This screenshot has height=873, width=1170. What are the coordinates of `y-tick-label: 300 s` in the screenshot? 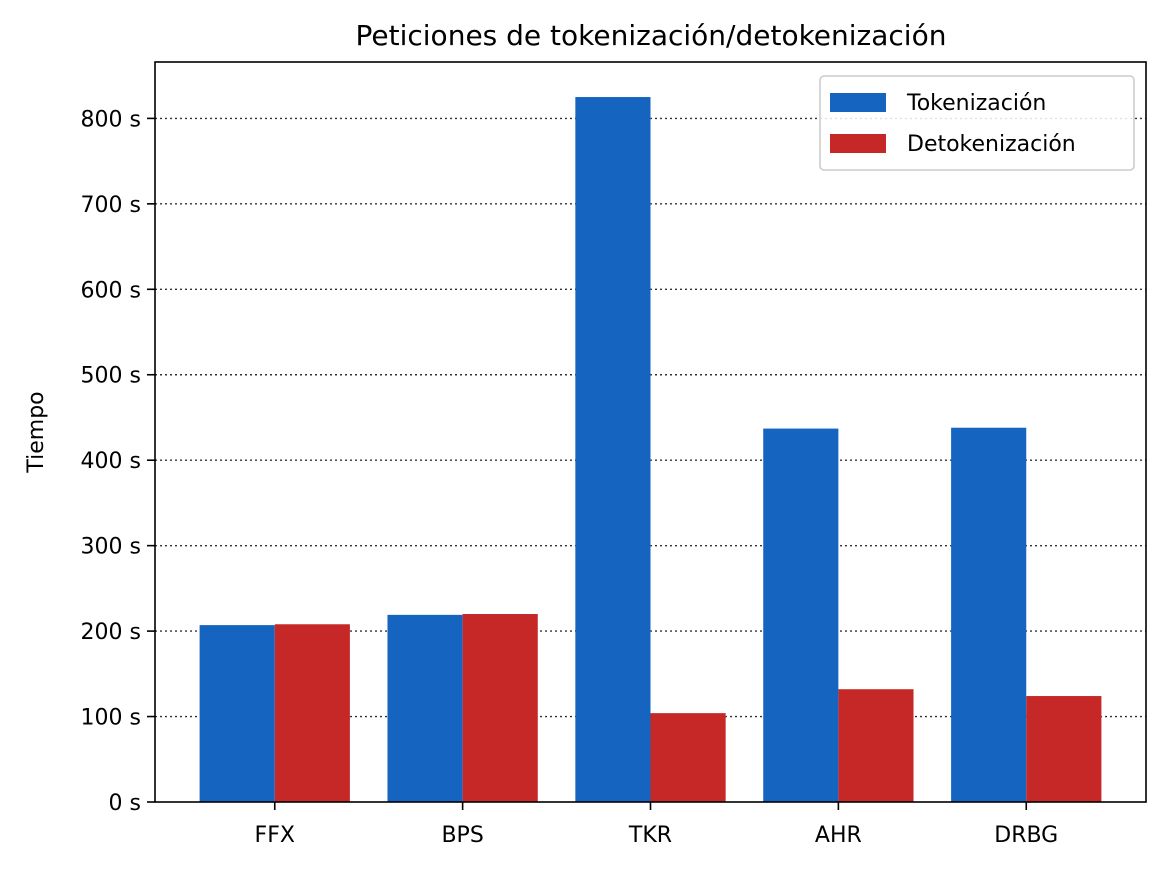 It's located at (111, 547).